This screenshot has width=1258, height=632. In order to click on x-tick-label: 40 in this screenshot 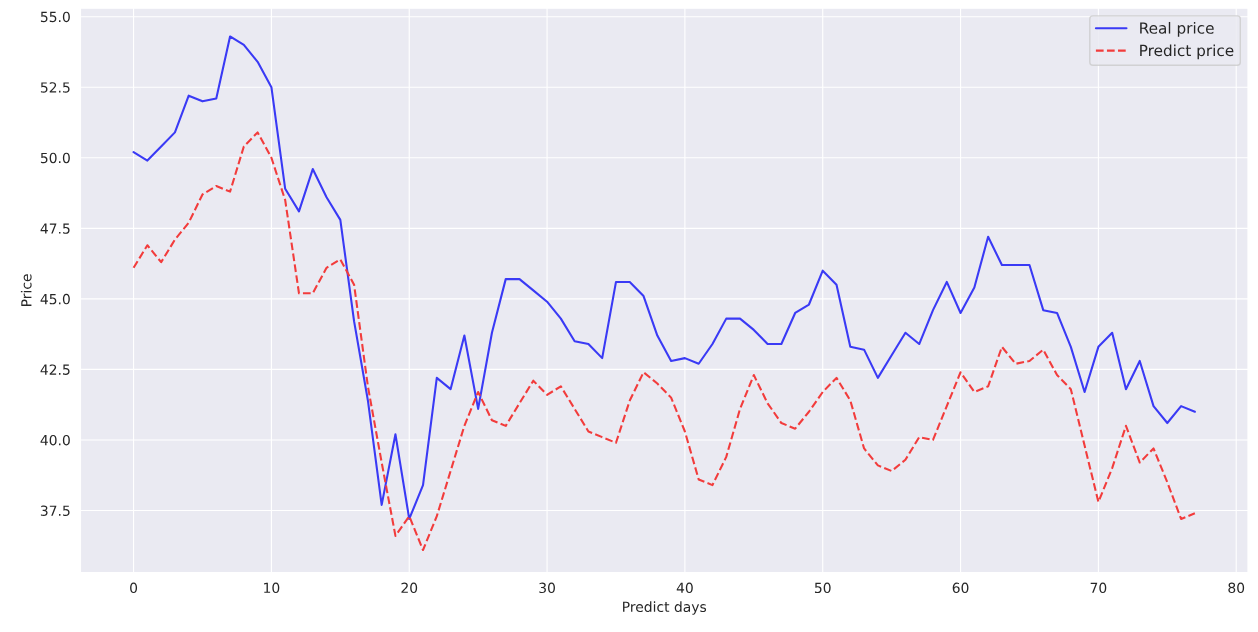, I will do `click(684, 588)`.